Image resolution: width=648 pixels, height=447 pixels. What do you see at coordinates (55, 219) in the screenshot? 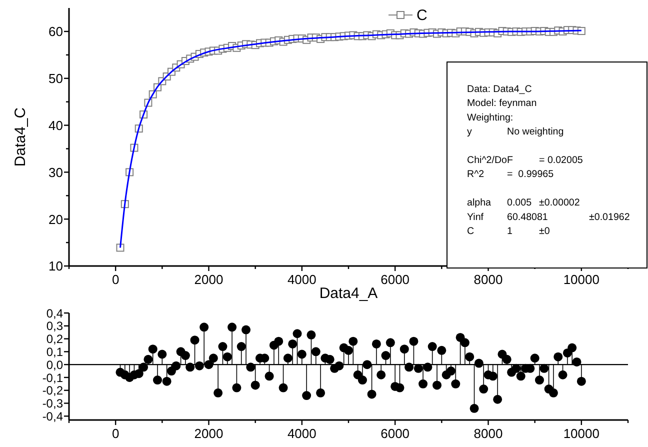
I see `y-tick-label: 20` at bounding box center [55, 219].